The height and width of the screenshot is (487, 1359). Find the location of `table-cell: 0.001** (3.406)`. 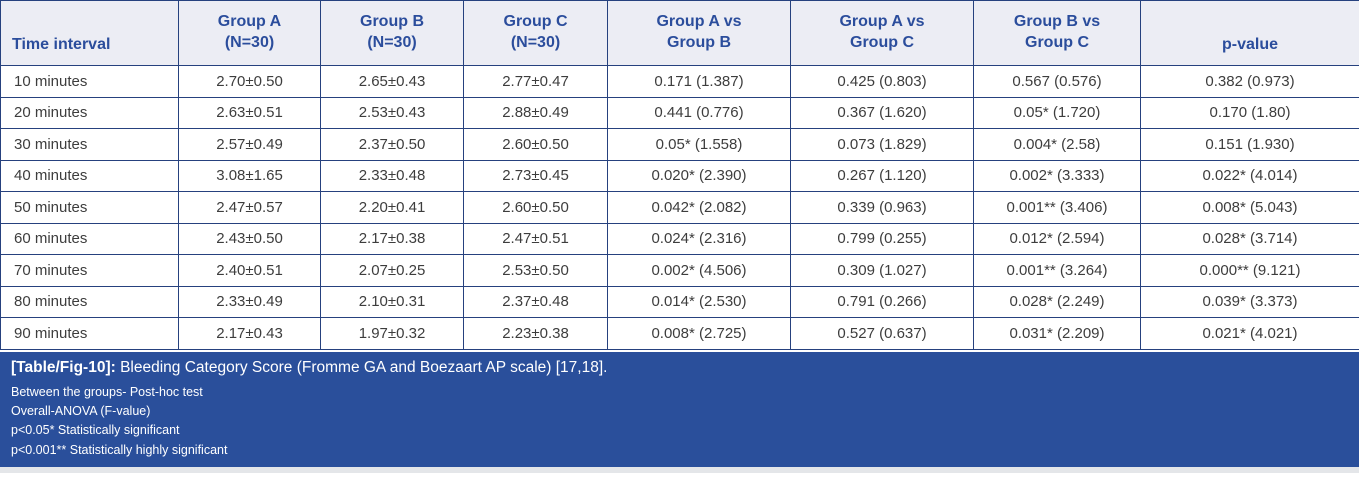

table-cell: 0.001** (3.406) is located at coordinates (1057, 207).